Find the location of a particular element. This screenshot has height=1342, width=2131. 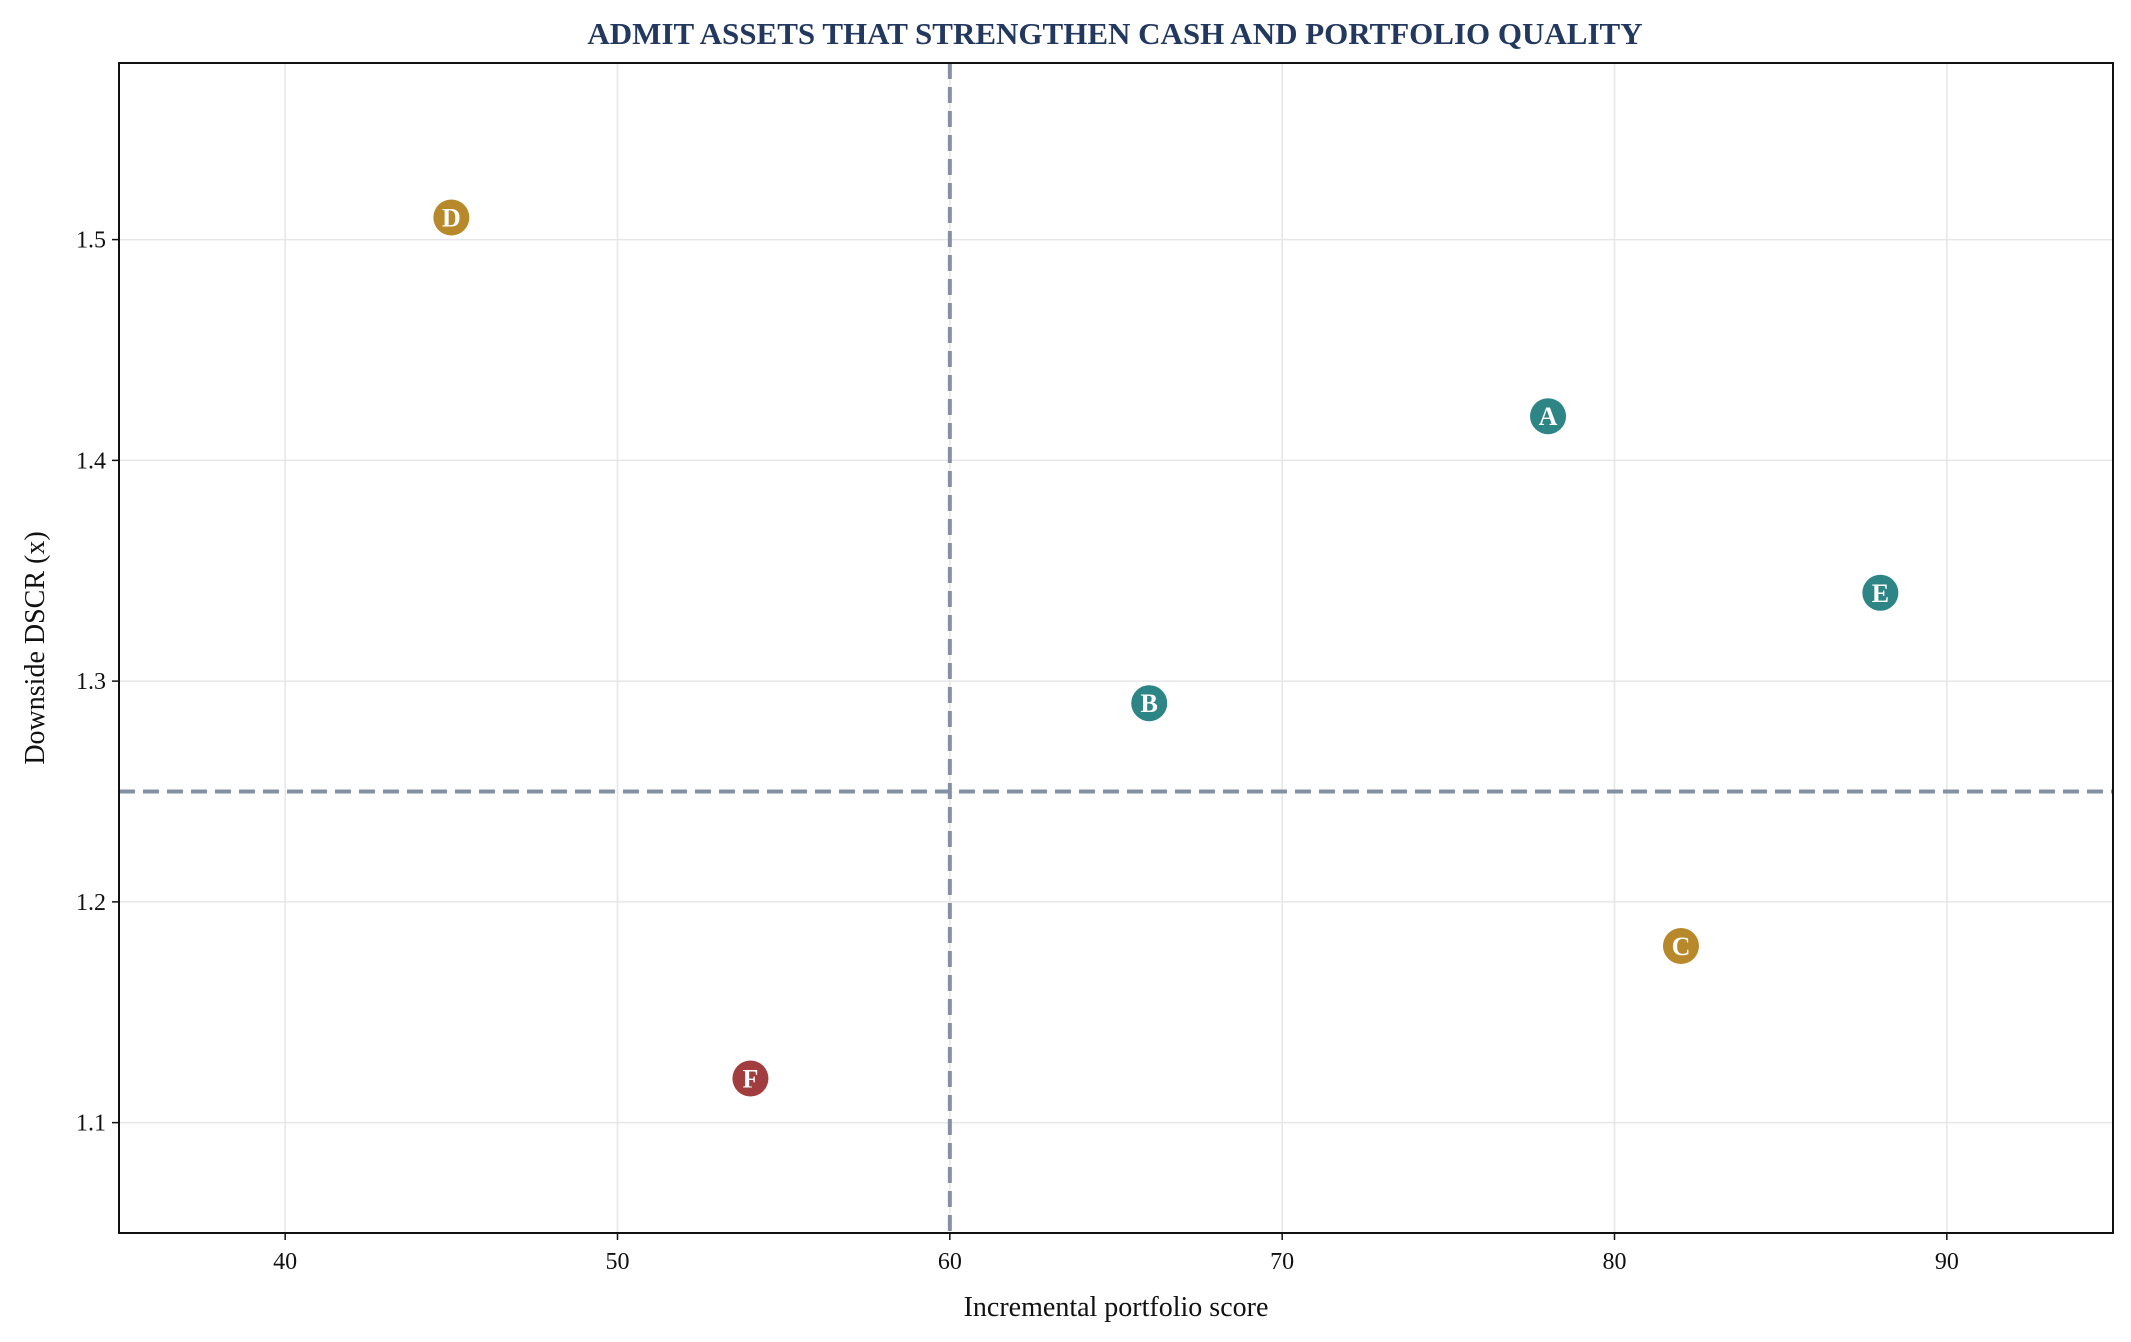

data-point-d: D is located at coordinates (451, 217).